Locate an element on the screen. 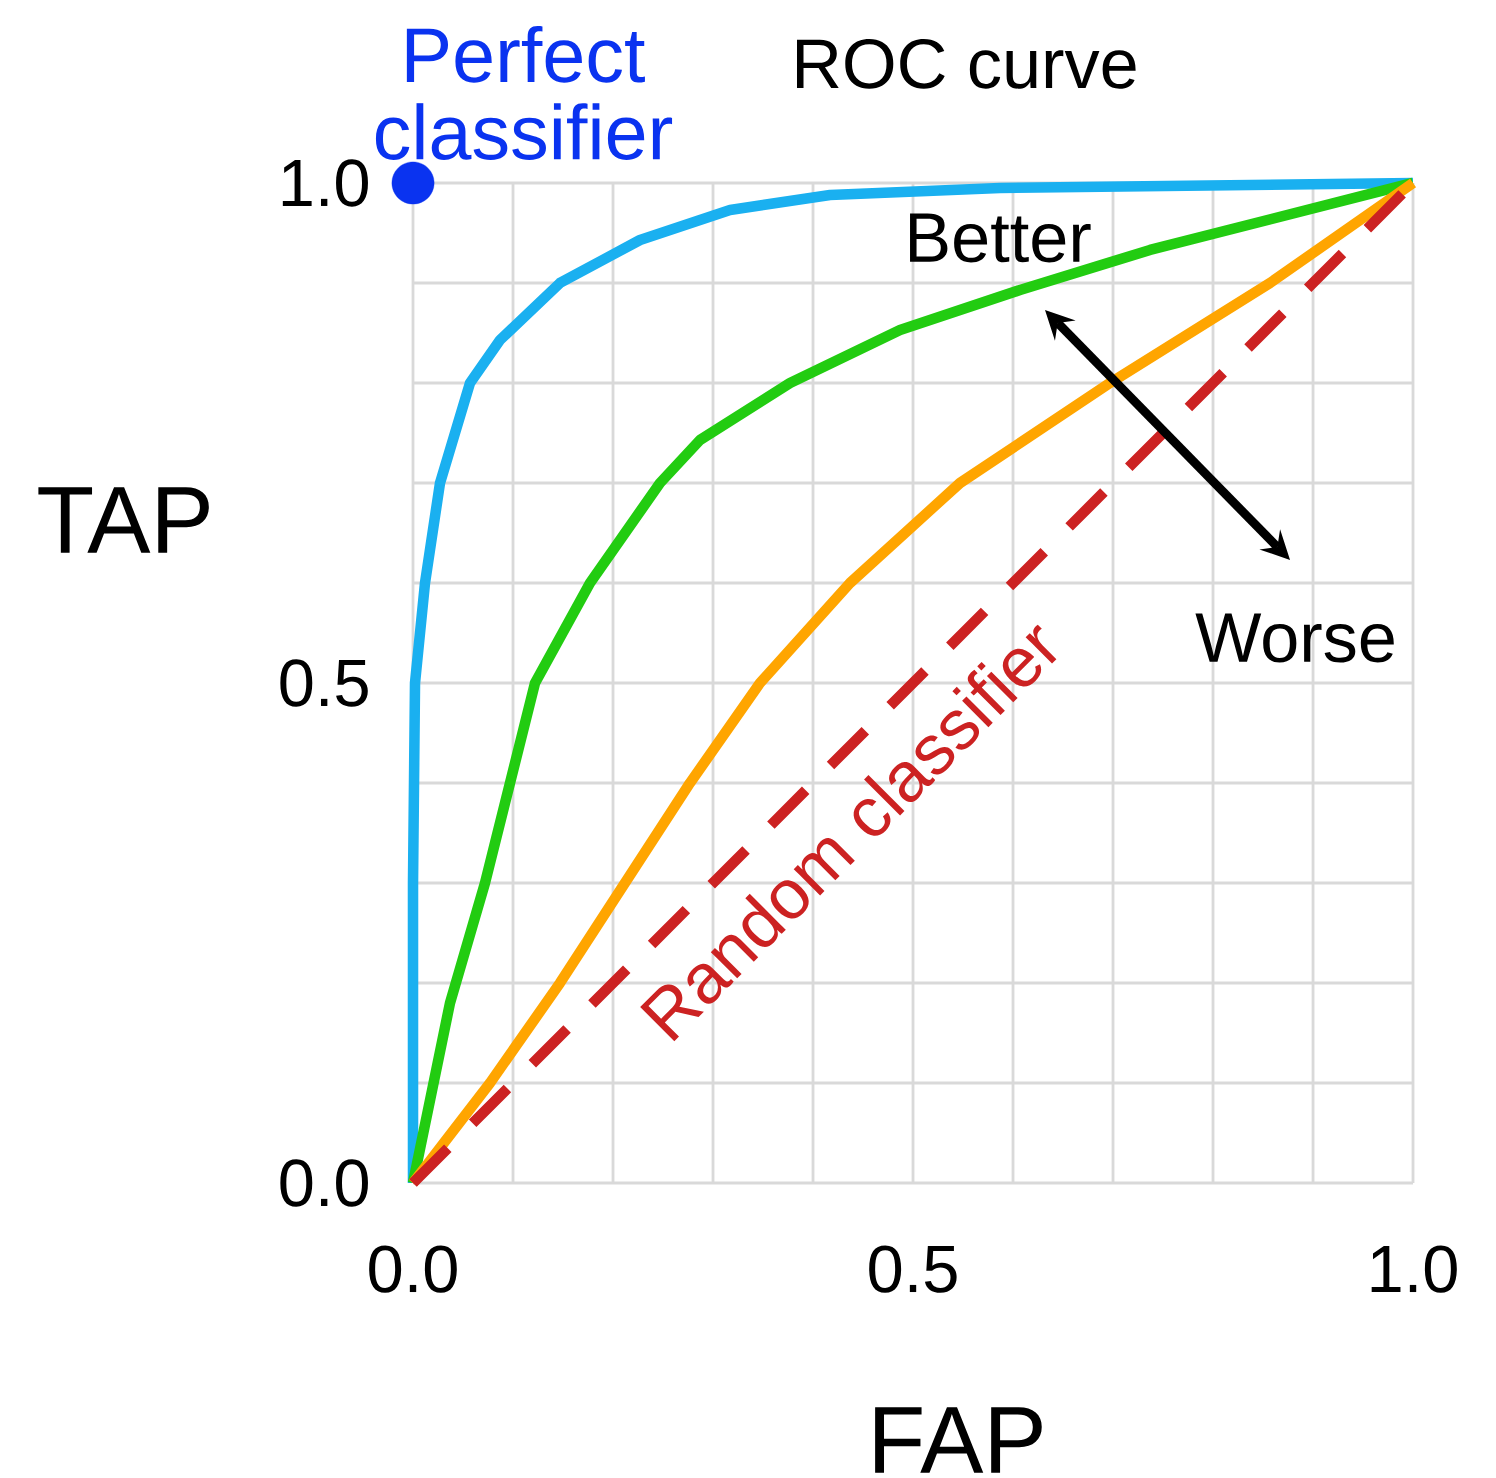 The image size is (1496, 1478). y-axis-title: TAP is located at coordinates (123, 520).